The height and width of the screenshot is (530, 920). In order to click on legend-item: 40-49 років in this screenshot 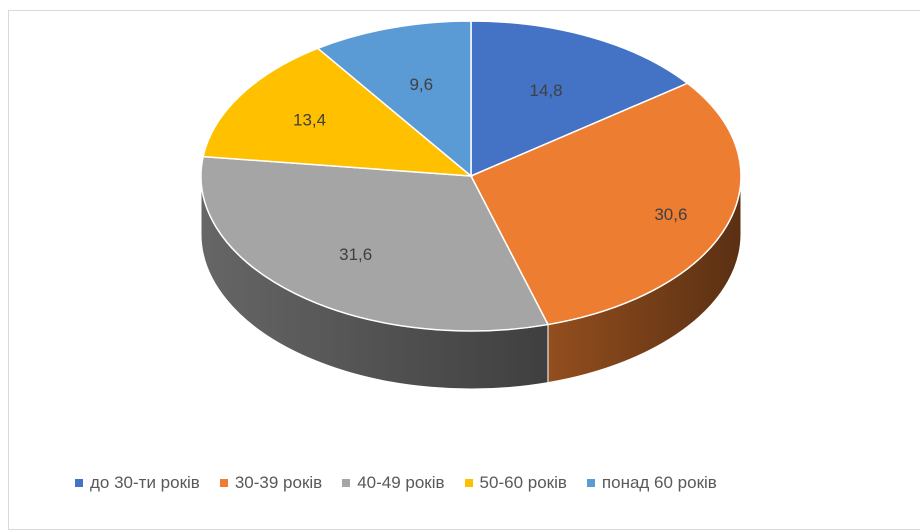, I will do `click(393, 483)`.